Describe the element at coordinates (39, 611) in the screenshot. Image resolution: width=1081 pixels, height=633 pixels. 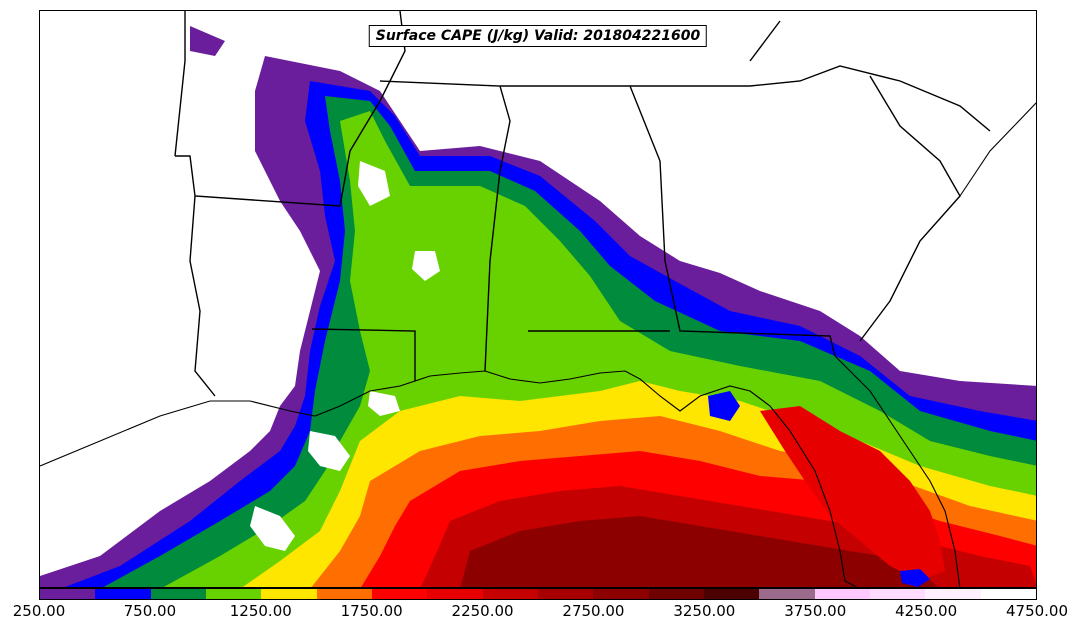
I see `colorbar-tick-label: 250.00` at that location.